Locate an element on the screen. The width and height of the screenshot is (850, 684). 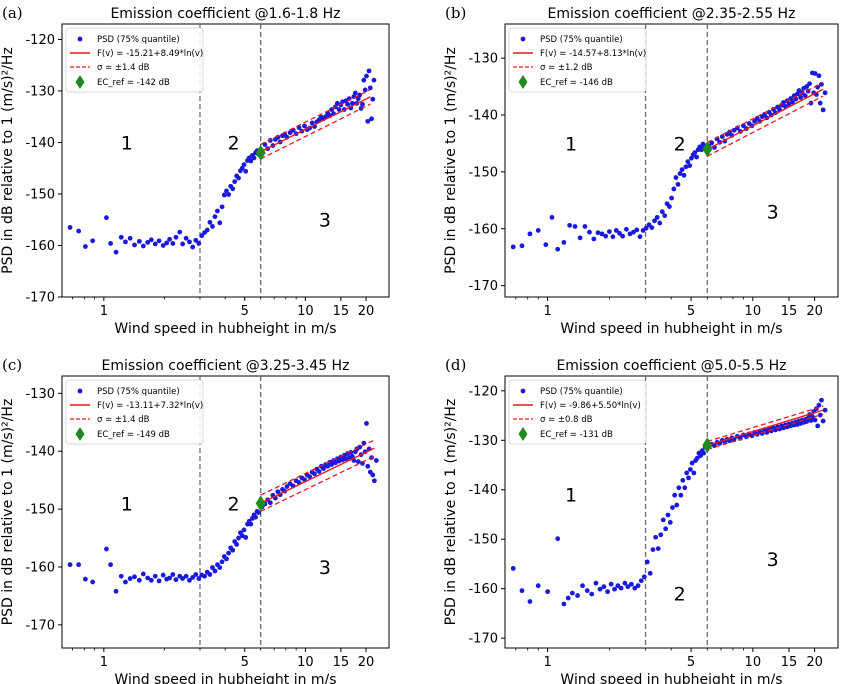
y-axis-label: PSD in dB relative to 1 (m/s)²/Hz is located at coordinates (8, 160).